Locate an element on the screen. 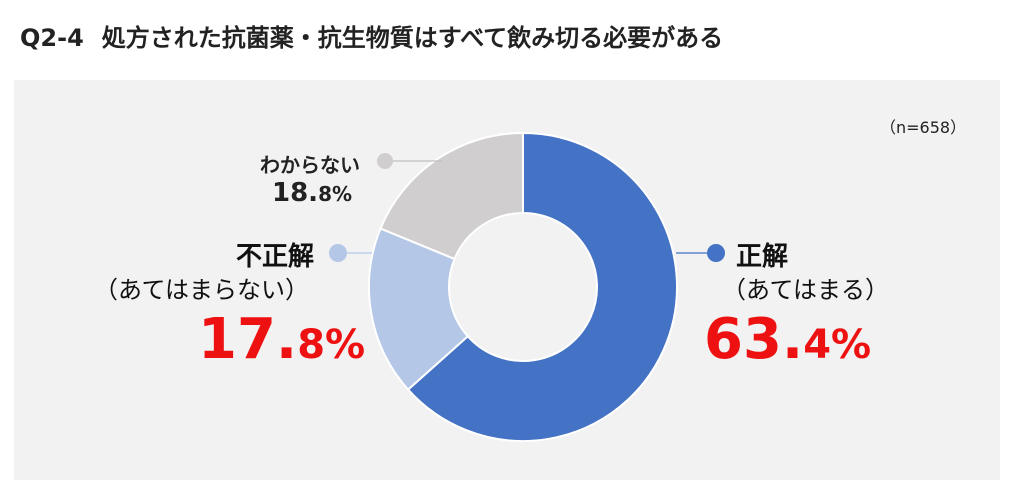 The image size is (1020, 492). label-unknown-percent: 18.8% is located at coordinates (312, 193).